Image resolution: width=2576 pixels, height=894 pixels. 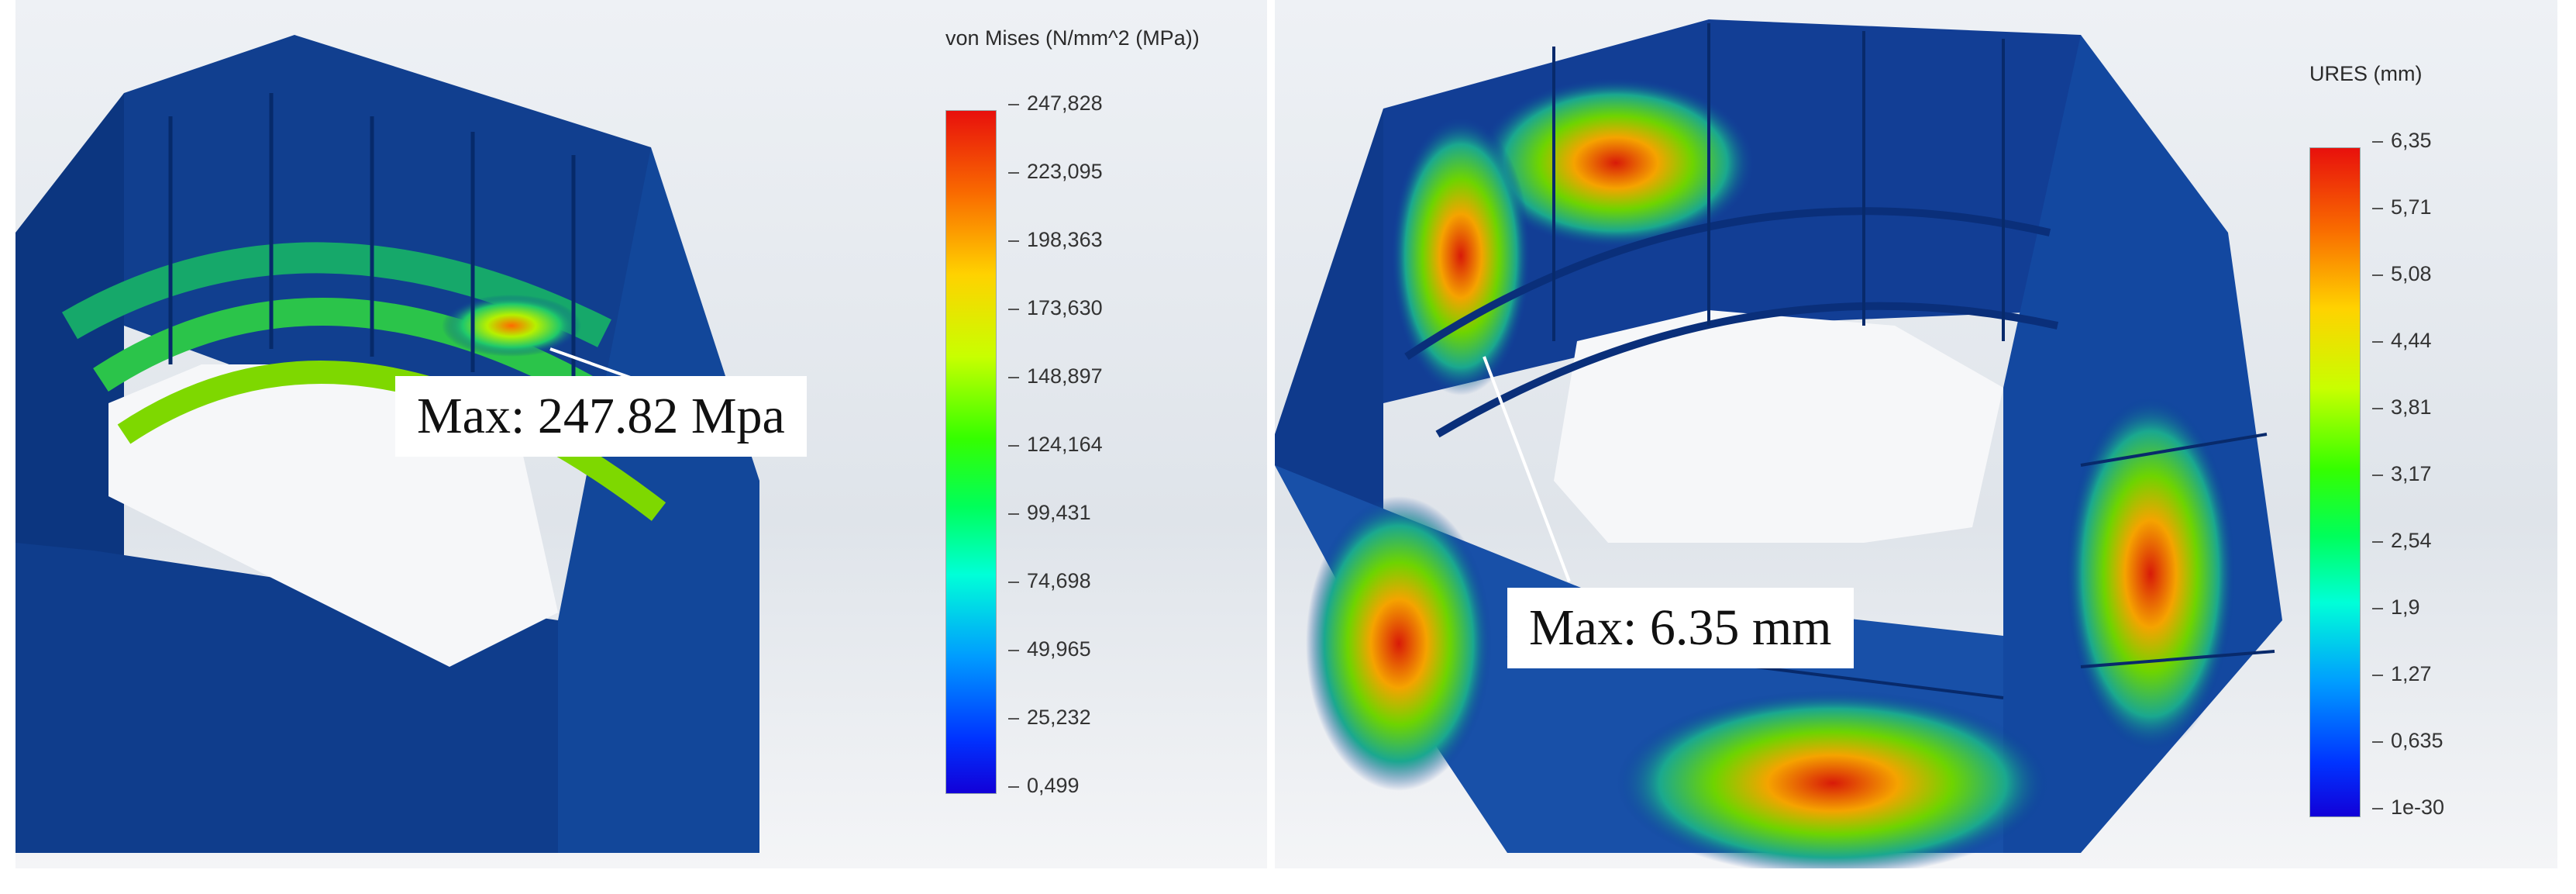 I want to click on max-leader-line, so click(x=1527, y=469).